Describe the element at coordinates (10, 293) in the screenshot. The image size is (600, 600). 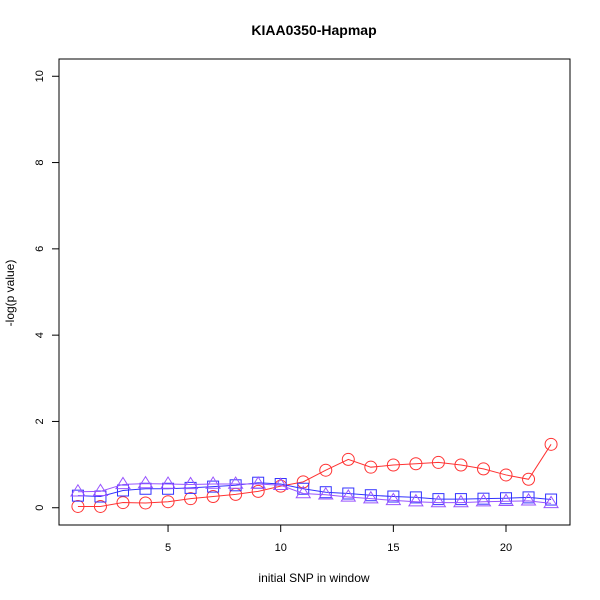
I see `y-axis-label: -log(p value)` at that location.